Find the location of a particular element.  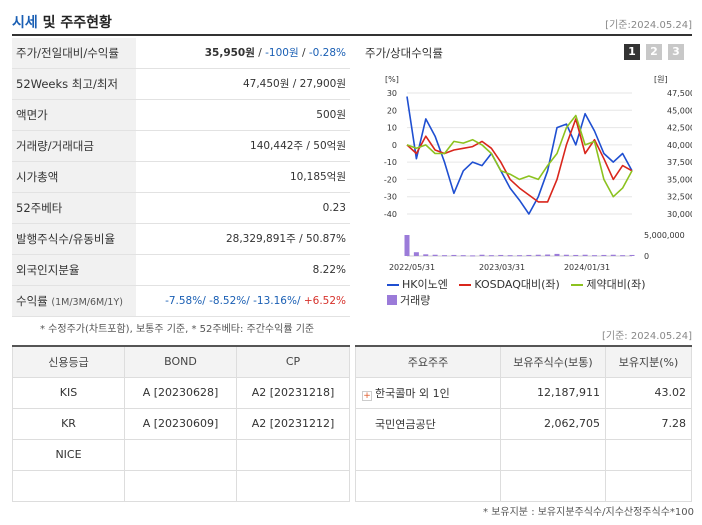

right-tick-label: 47,500 is located at coordinates (679, 93).